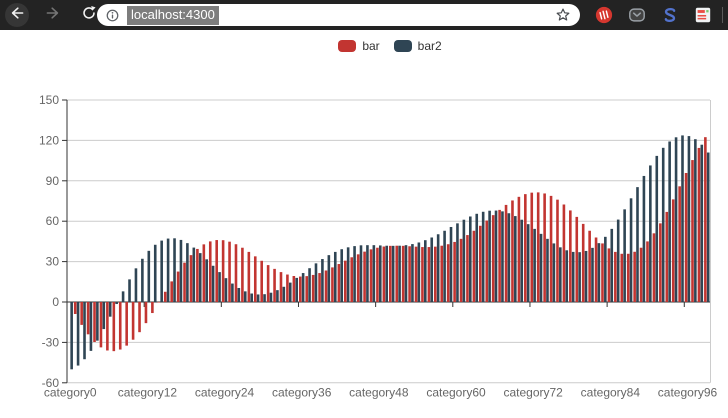  What do you see at coordinates (670, 15) in the screenshot?
I see `blue-wave-extension-icon` at bounding box center [670, 15].